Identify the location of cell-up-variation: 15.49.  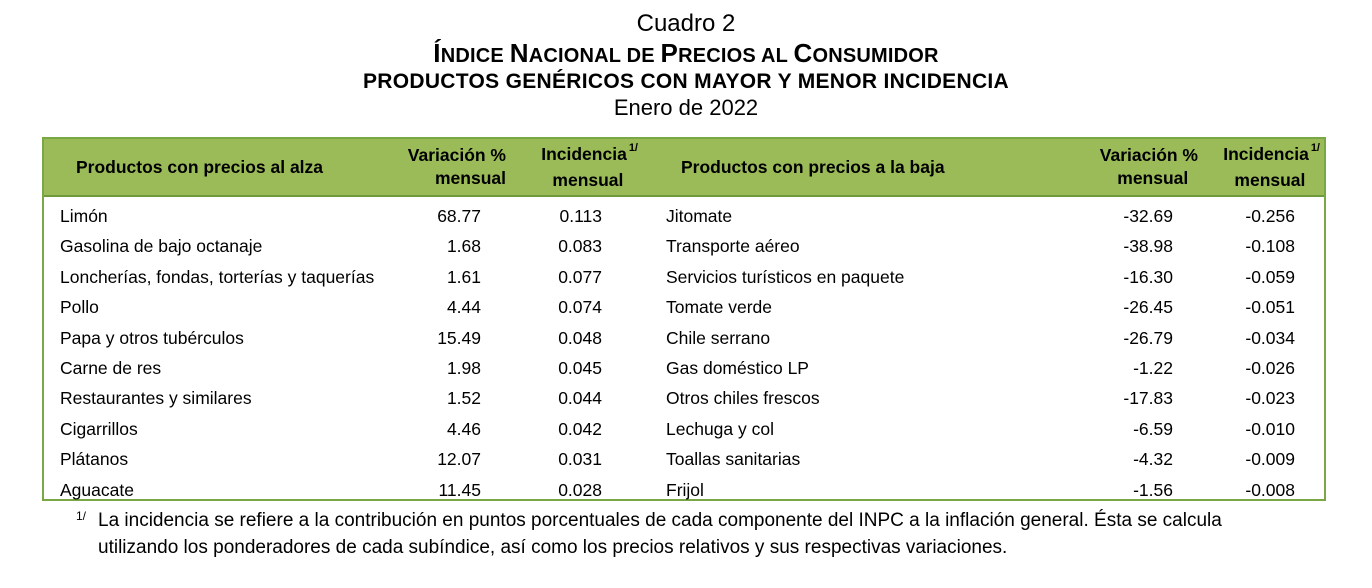
(459, 337).